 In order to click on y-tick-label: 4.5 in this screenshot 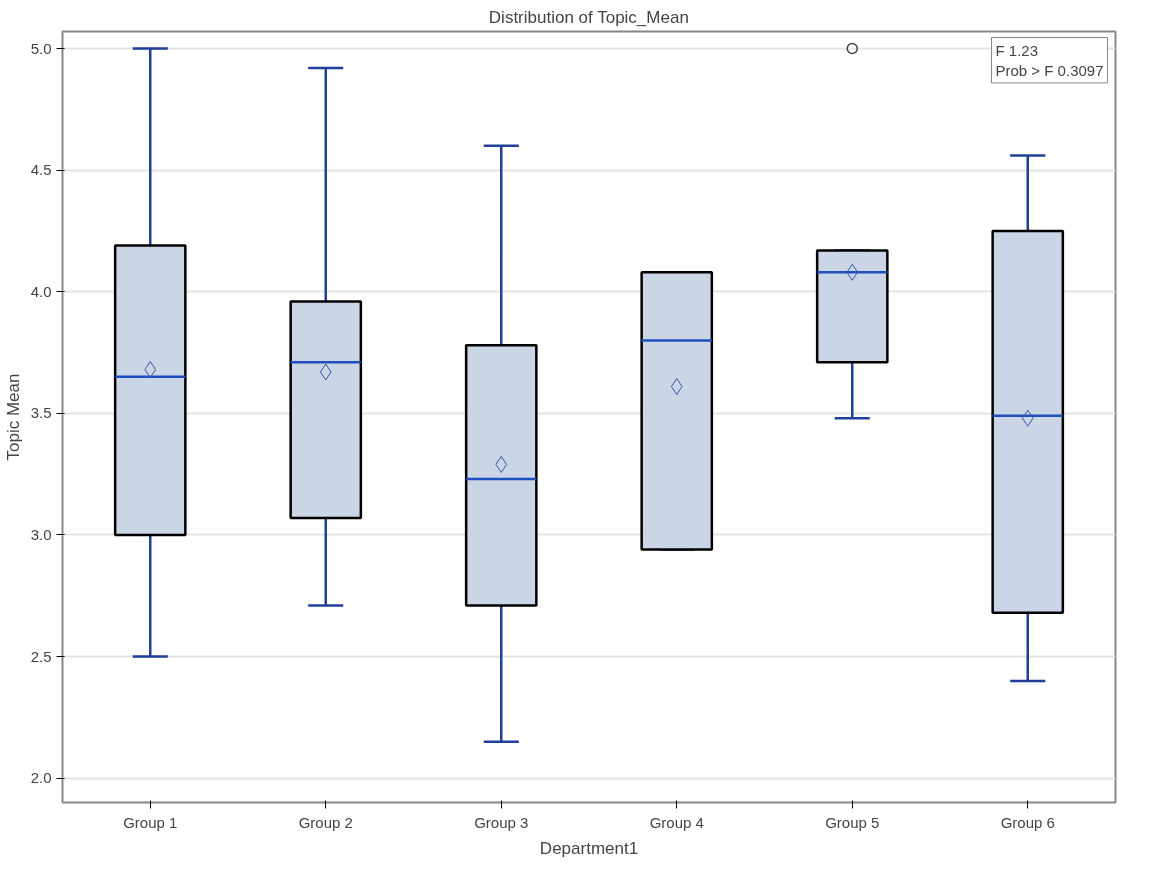, I will do `click(41, 170)`.